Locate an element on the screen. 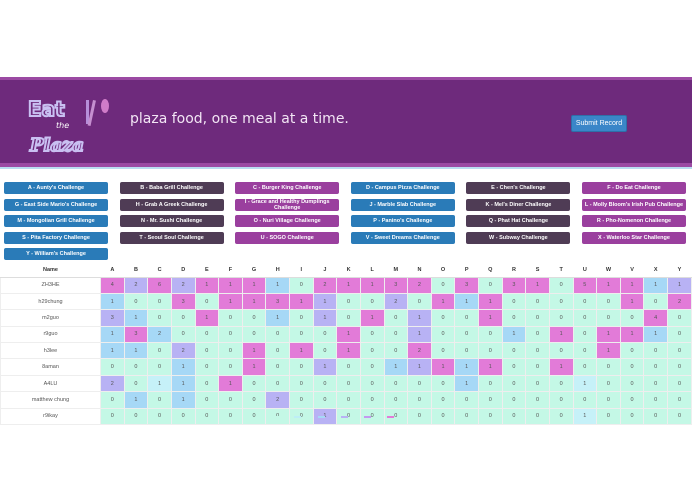 This screenshot has height=494, width=695. challenge-button: A - Aunty's Challenge is located at coordinates (56, 188).